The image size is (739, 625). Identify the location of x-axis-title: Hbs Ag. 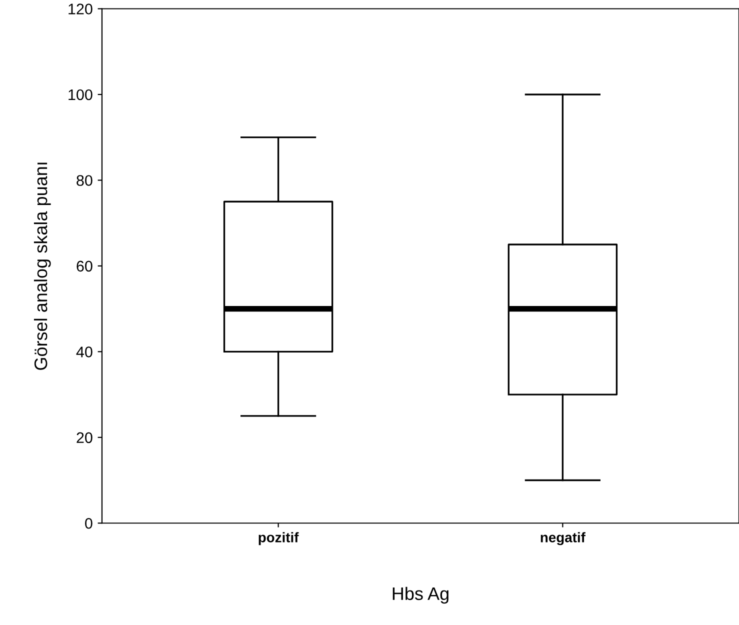
(420, 595).